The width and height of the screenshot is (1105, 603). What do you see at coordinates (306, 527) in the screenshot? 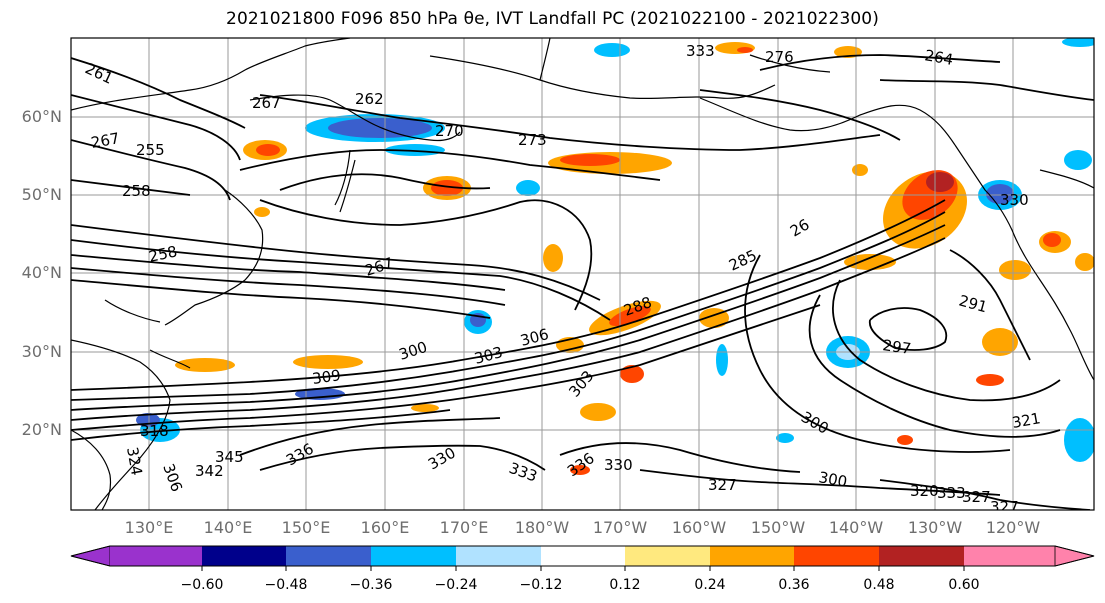
I see `lon-label: 150°E` at bounding box center [306, 527].